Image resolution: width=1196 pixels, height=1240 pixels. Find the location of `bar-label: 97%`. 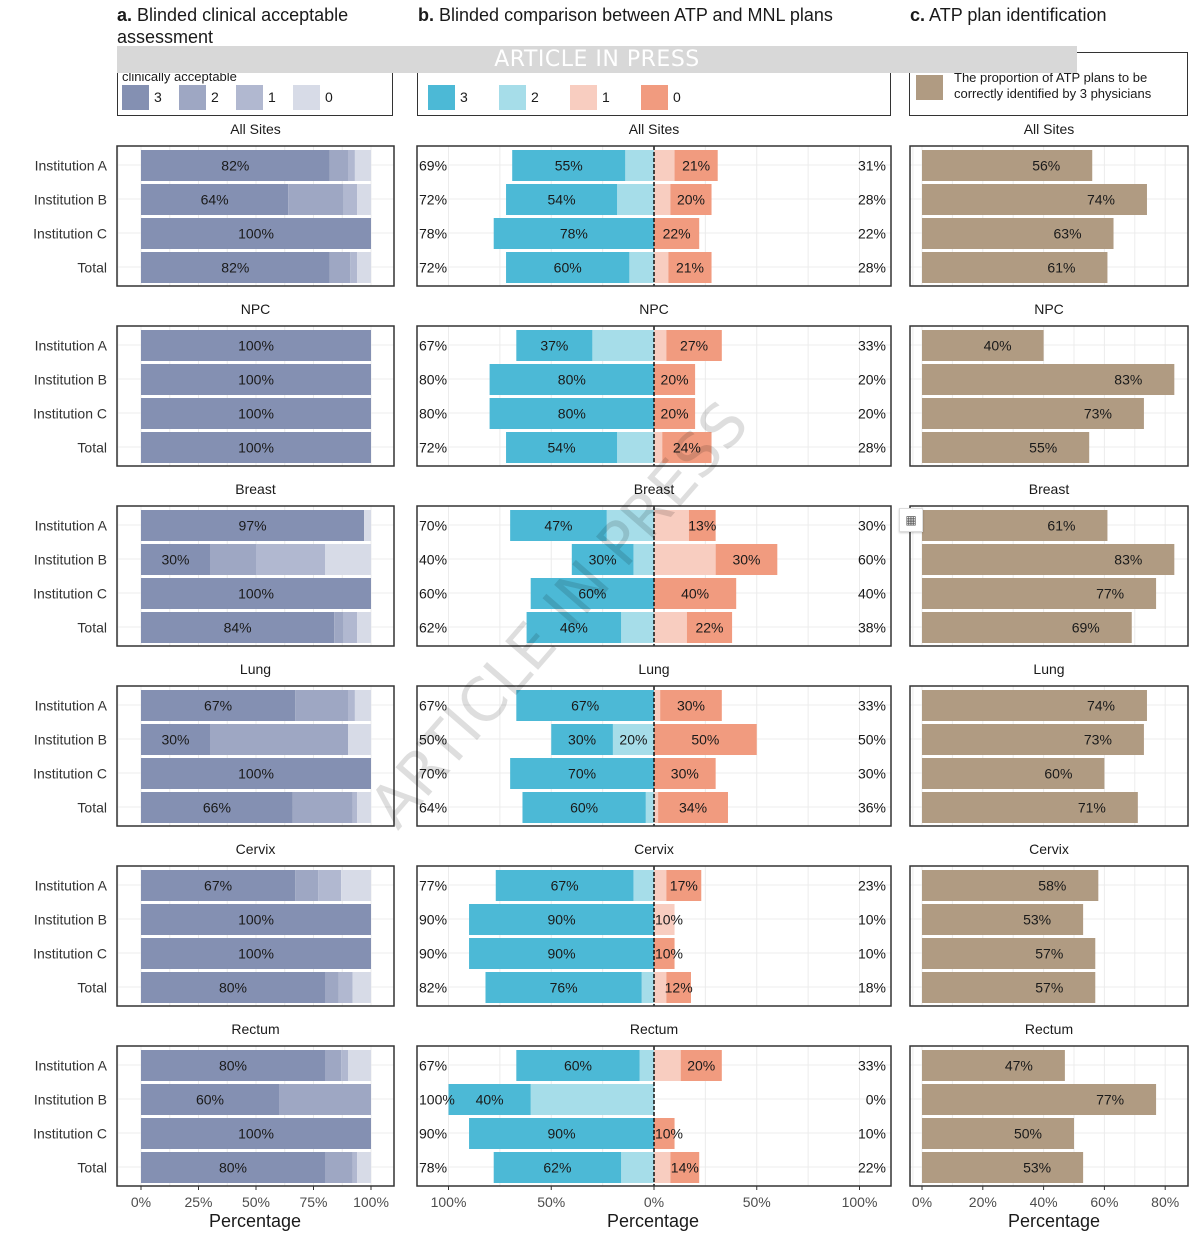

bar-label: 97% is located at coordinates (253, 526).